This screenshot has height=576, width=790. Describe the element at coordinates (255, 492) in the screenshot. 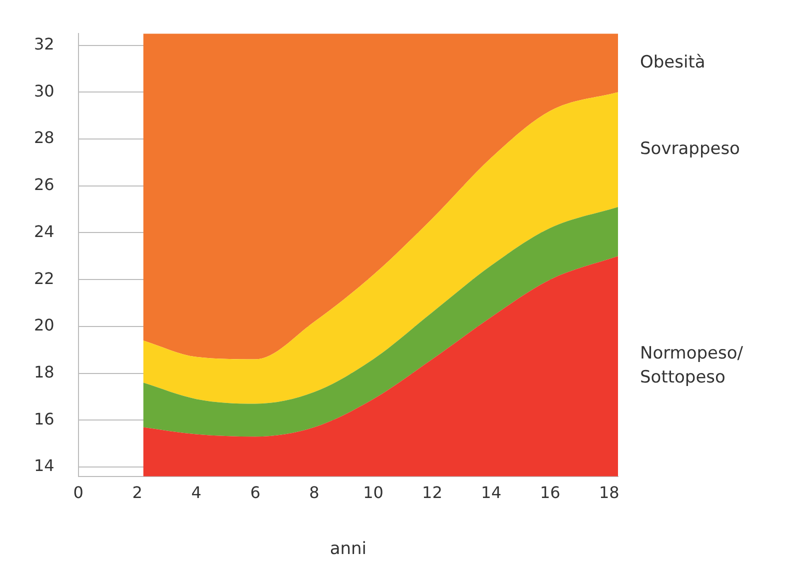

I see `x-tick-label: 6` at that location.